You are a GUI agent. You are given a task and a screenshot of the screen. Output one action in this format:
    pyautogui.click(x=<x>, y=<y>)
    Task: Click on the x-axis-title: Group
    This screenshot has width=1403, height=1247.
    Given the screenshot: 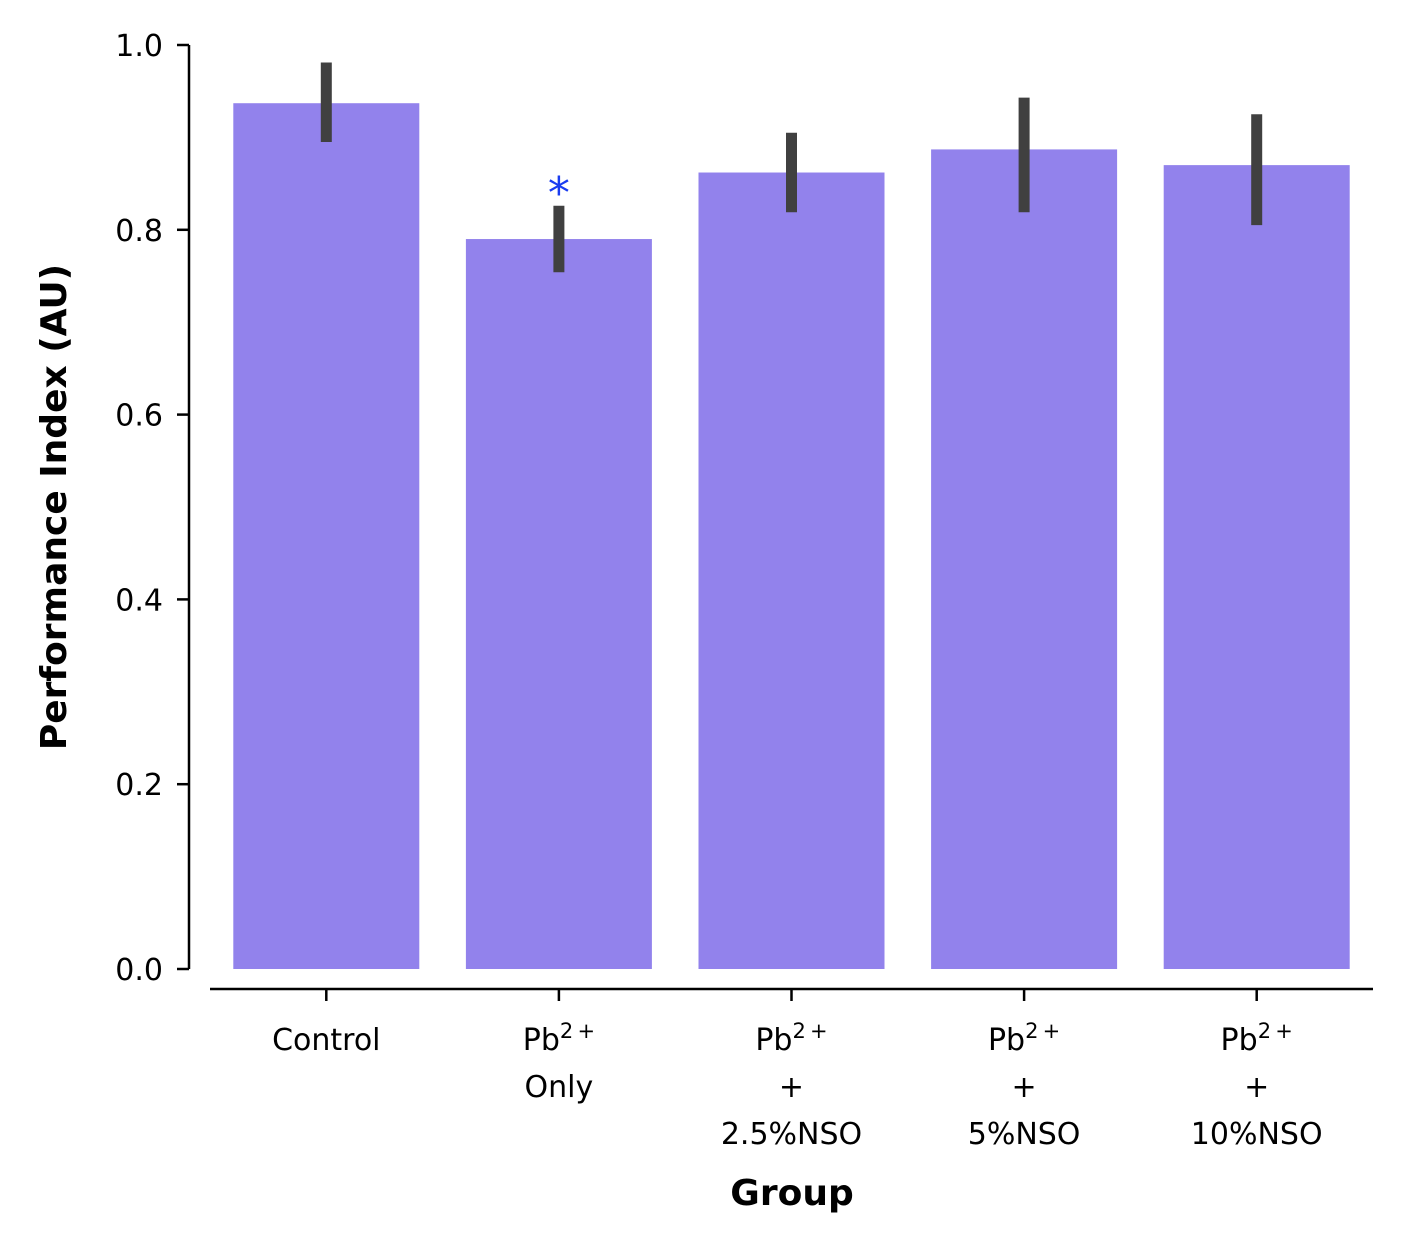 What is the action you would take?
    pyautogui.click(x=791, y=1193)
    